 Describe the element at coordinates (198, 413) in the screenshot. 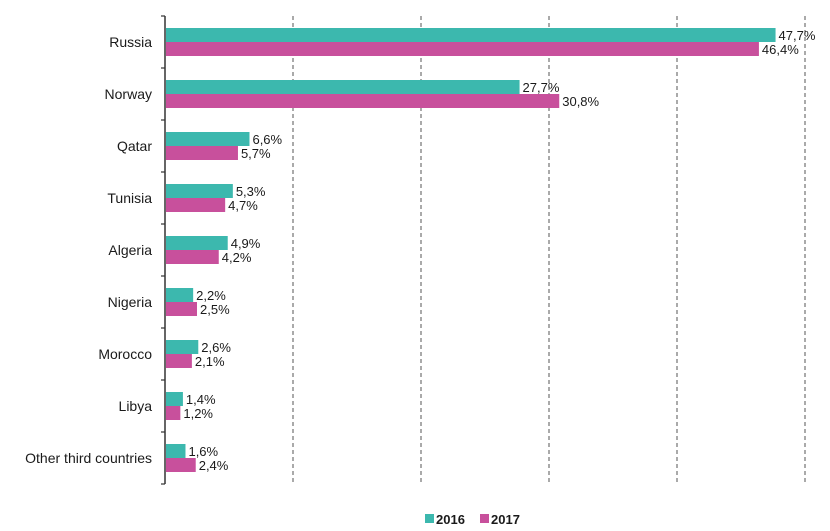

I see `data-label-2017: 1,2%` at that location.